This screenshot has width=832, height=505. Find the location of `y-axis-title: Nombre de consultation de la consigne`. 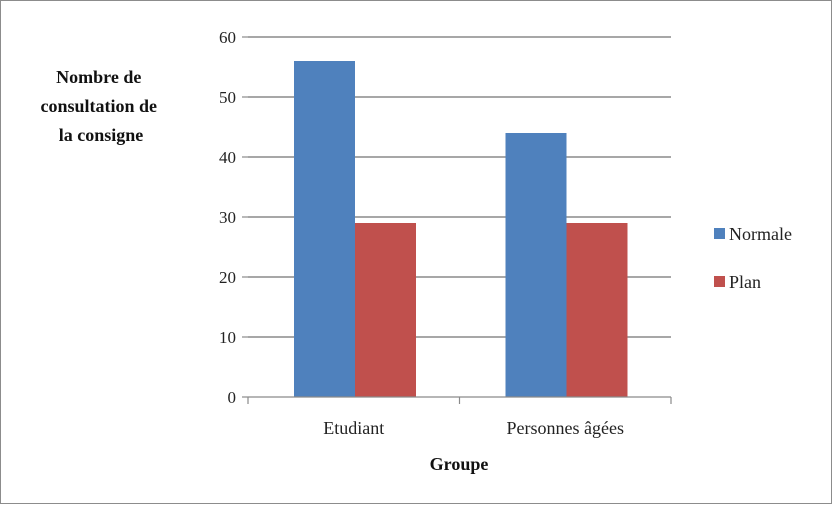

y-axis-title: Nombre de consultation de la consigne is located at coordinates (100, 106).